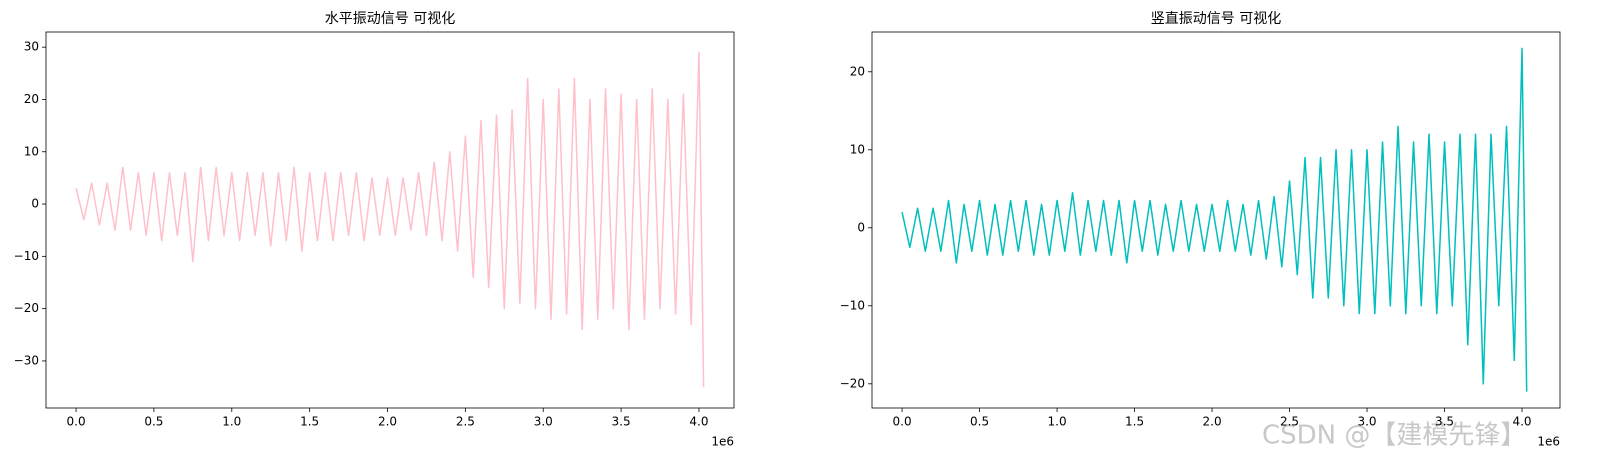  Describe the element at coordinates (31, 47) in the screenshot. I see `y-tick-label: 30` at that location.